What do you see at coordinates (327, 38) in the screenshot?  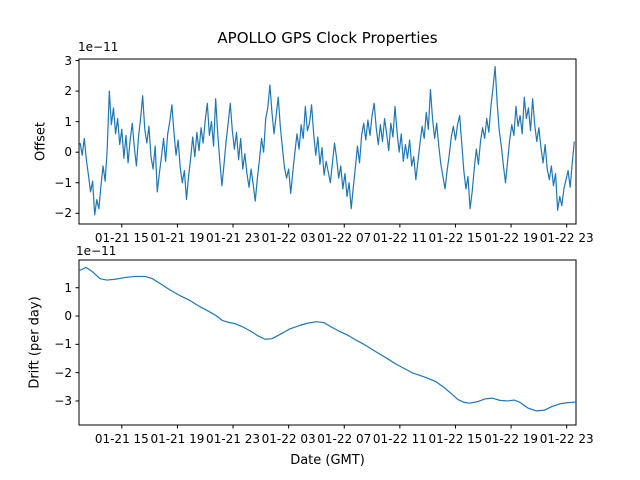 I see `chart-title: APOLLO GPS Clock Properties` at bounding box center [327, 38].